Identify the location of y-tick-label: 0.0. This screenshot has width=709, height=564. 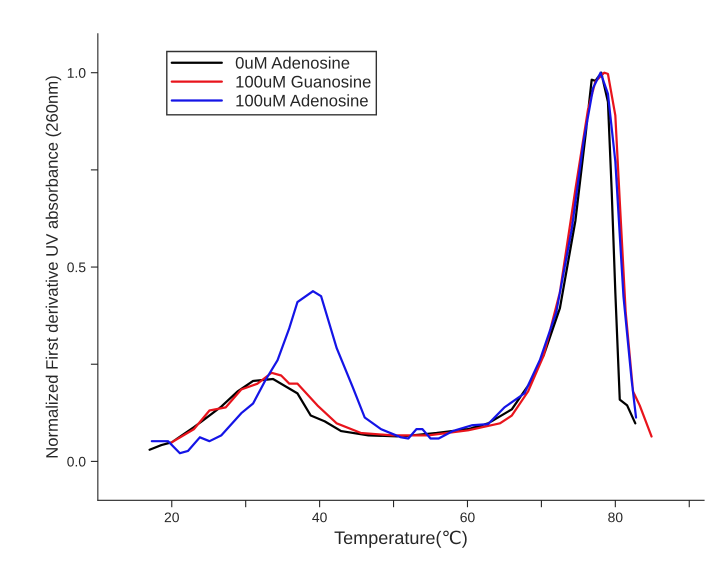
(76, 461).